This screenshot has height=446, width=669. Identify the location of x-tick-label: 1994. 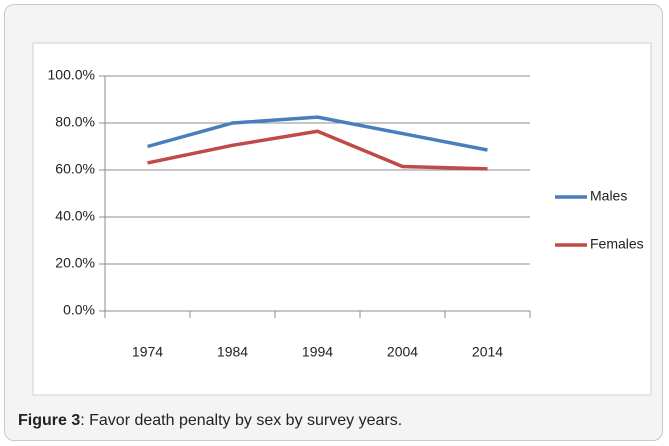
(317, 352).